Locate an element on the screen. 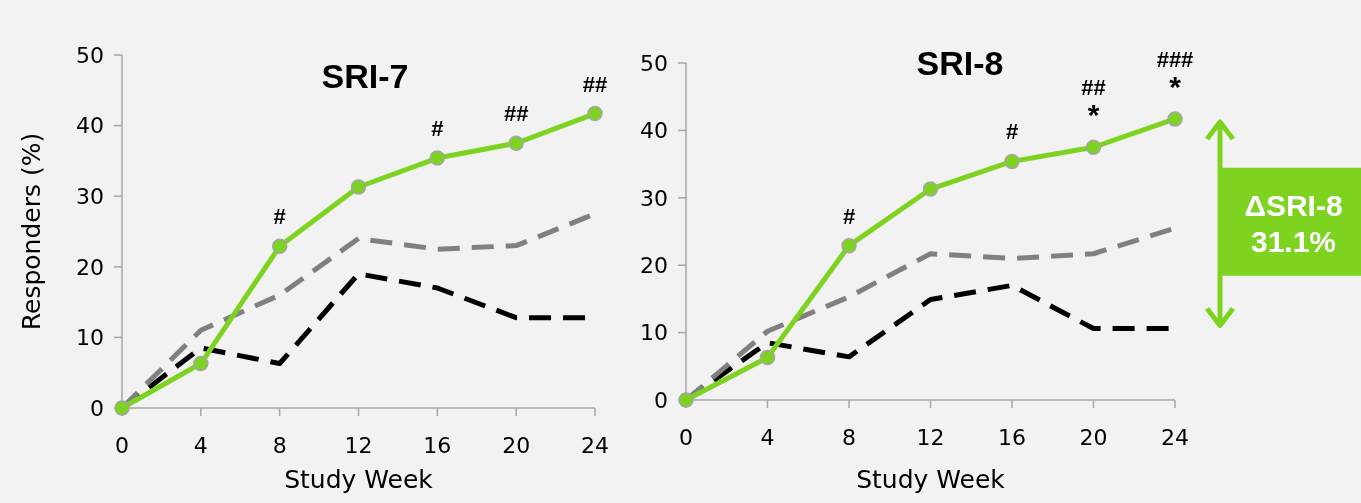  y-axis-title: Responders (%) is located at coordinates (31, 231).